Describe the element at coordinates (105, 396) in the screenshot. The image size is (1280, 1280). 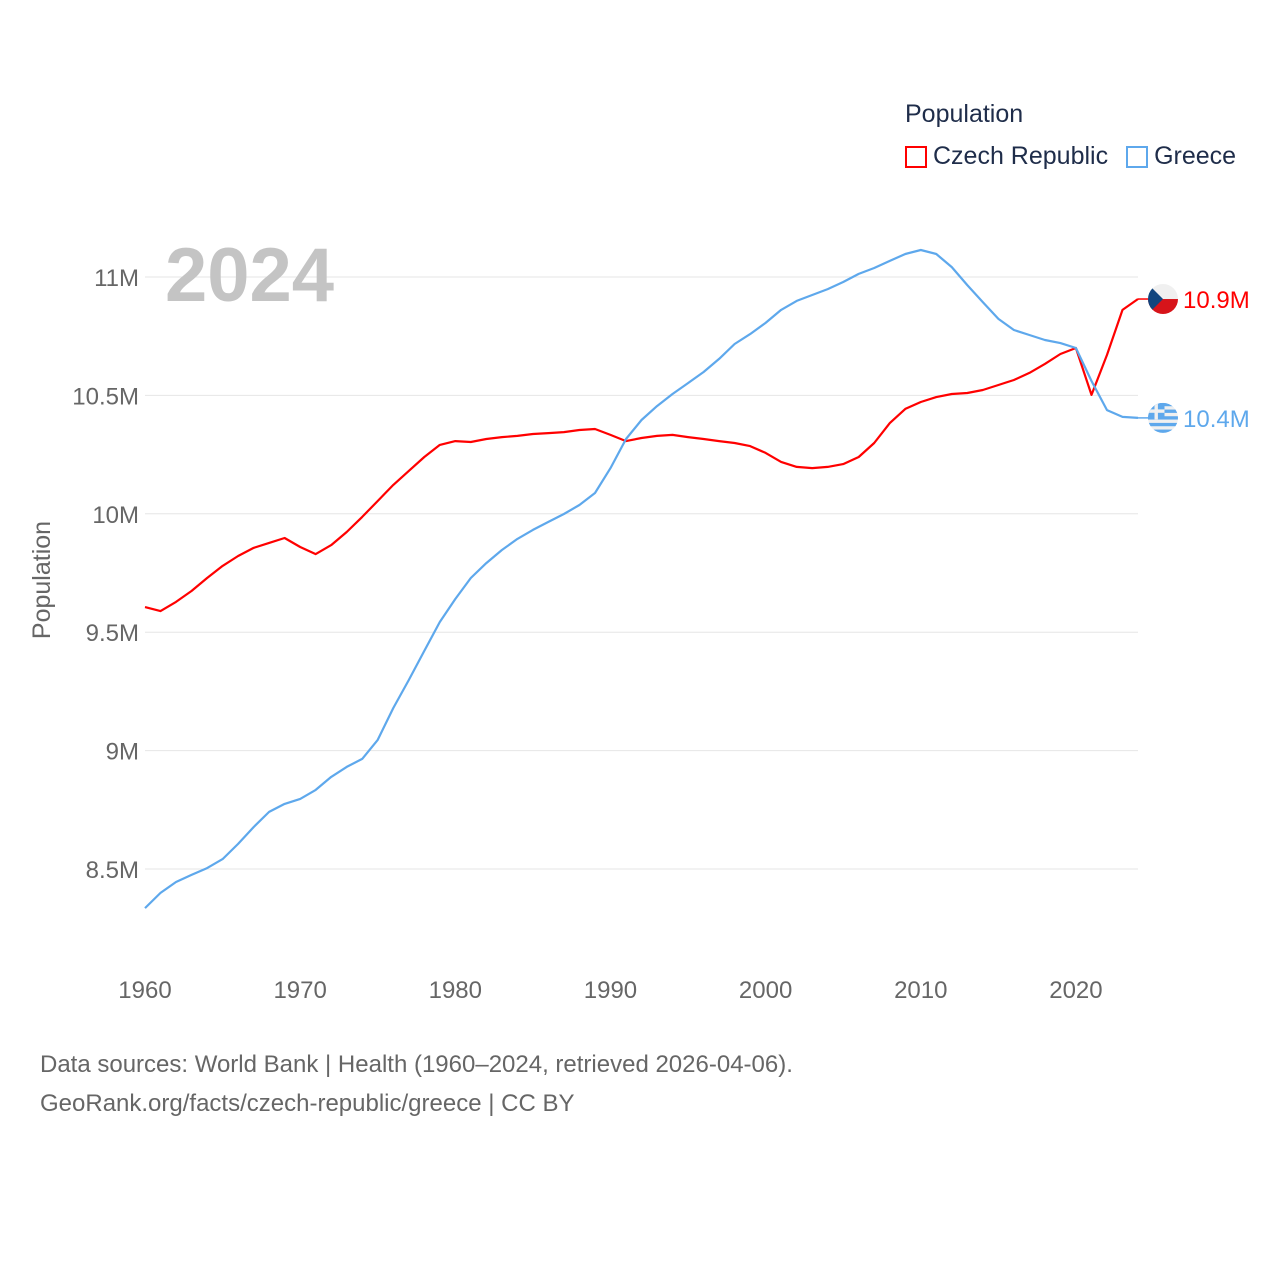
I see `y-tick-label: 10.5M` at that location.